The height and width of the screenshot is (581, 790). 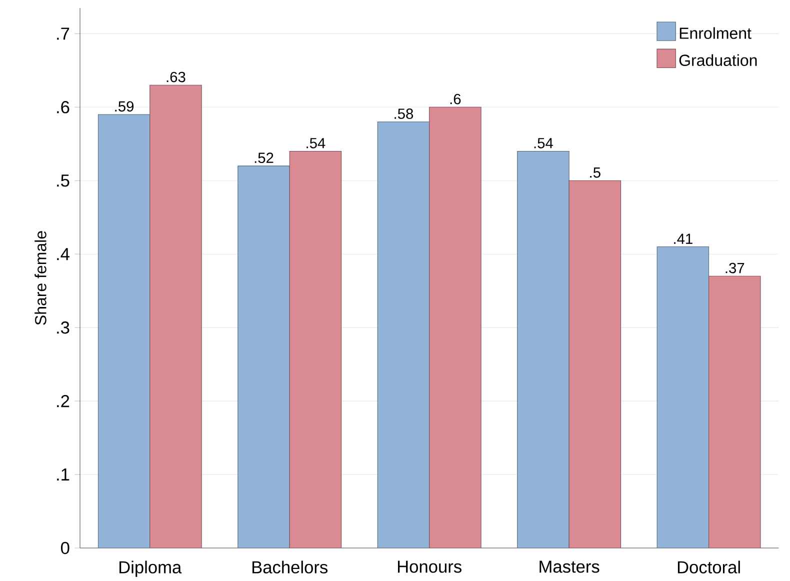 What do you see at coordinates (63, 180) in the screenshot?
I see `y-tick-label: .5` at bounding box center [63, 180].